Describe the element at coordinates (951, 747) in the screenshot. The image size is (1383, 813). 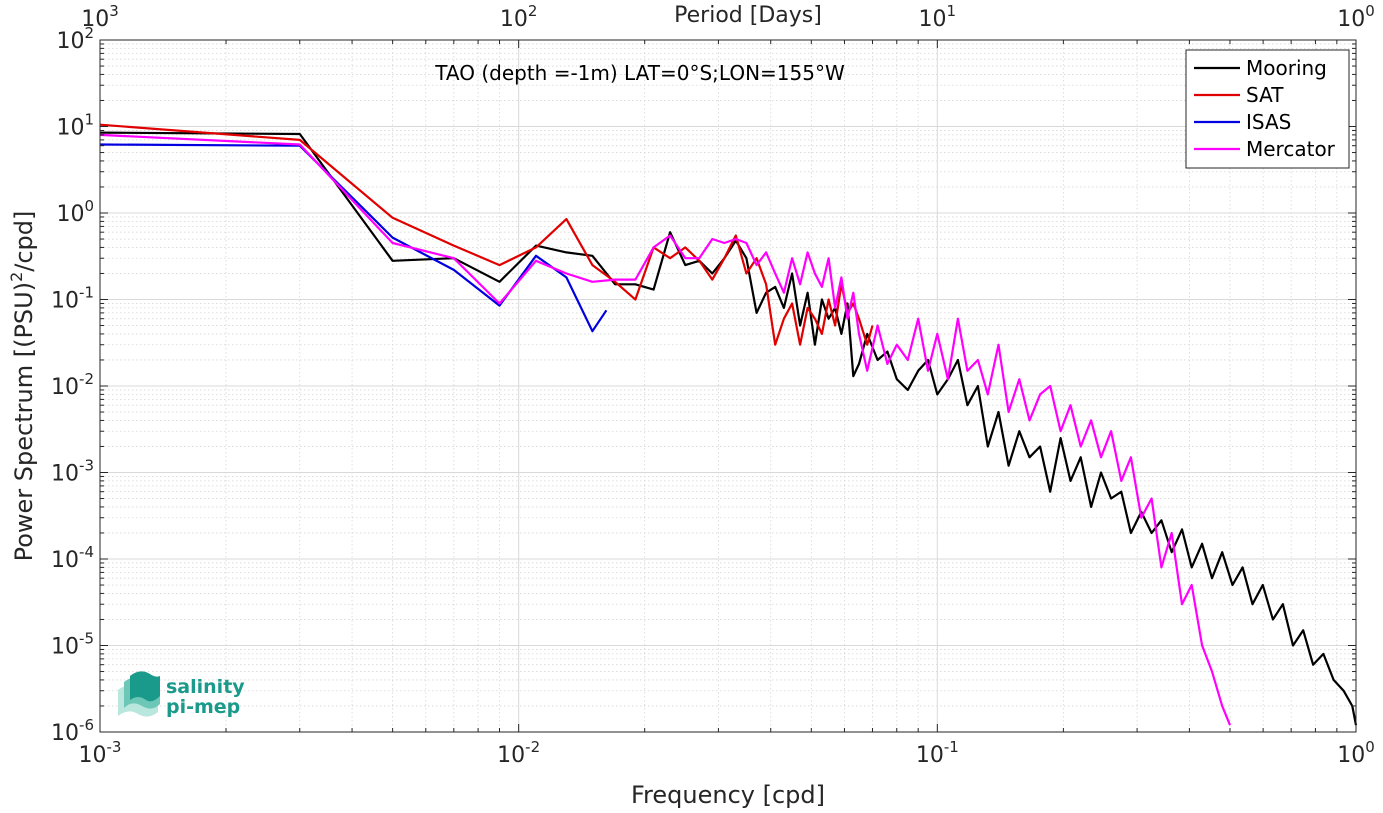
I see `x-tick-exp: -1` at that location.